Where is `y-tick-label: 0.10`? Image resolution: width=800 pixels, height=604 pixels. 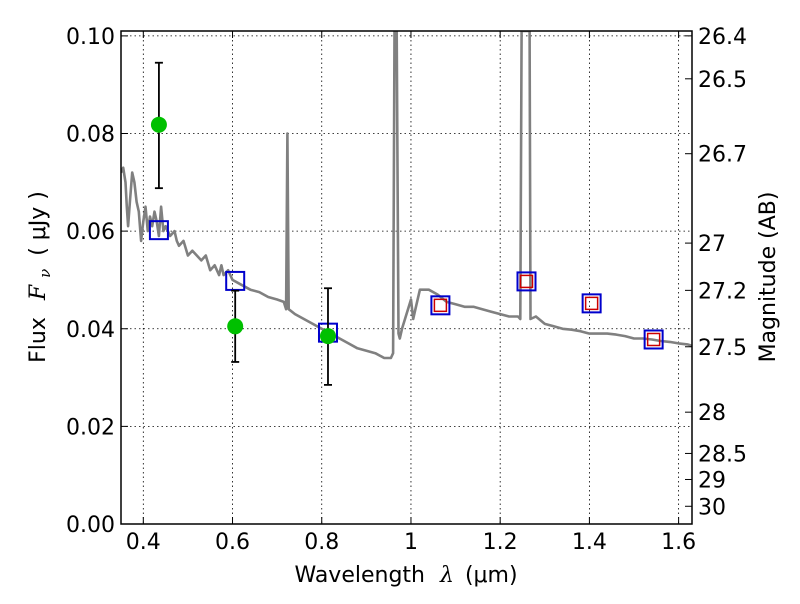
y-tick-label: 0.10 is located at coordinates (90, 37).